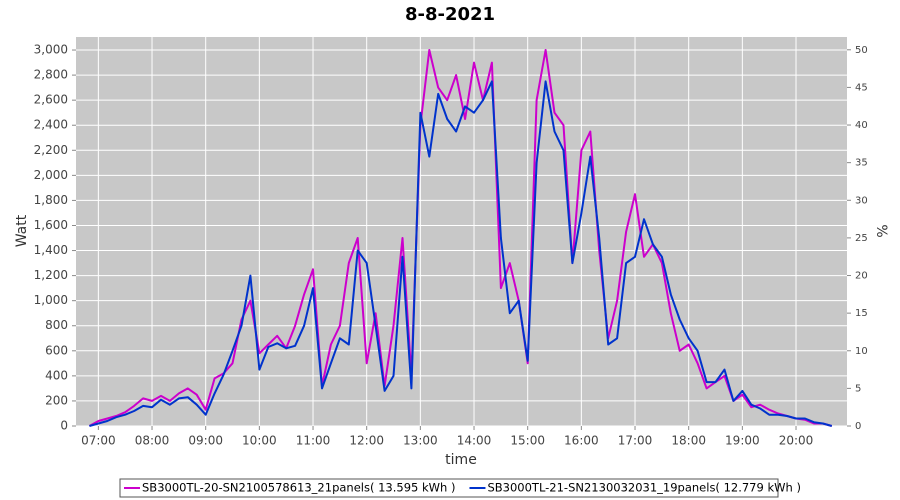 This screenshot has width=900, height=500. Describe the element at coordinates (461, 460) in the screenshot. I see `x-axis-label: time` at that location.